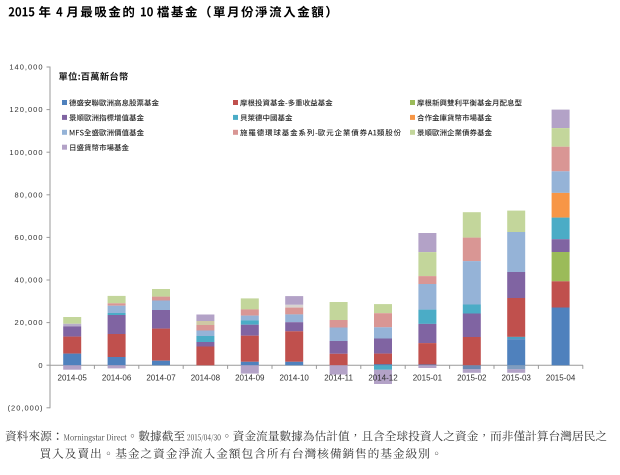 Image resolution: width=620 pixels, height=475 pixels. Describe the element at coordinates (29, 322) in the screenshot. I see `svg-text: 20,000` at that location.